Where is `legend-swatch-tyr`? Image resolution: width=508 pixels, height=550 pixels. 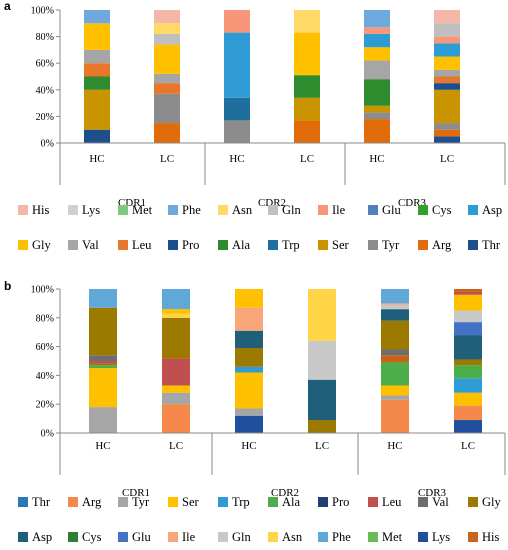 legend-swatch-tyr is located at coordinates (373, 245).